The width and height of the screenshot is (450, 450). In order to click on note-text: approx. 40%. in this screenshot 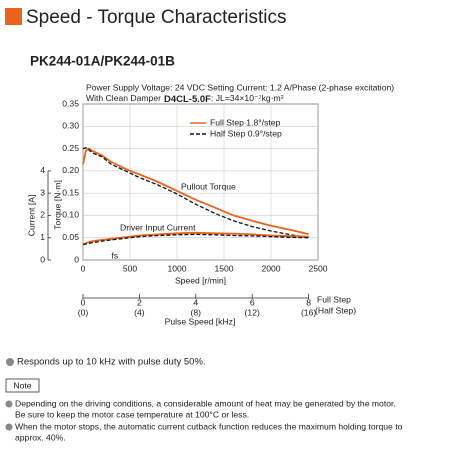, I will do `click(40, 437)`.